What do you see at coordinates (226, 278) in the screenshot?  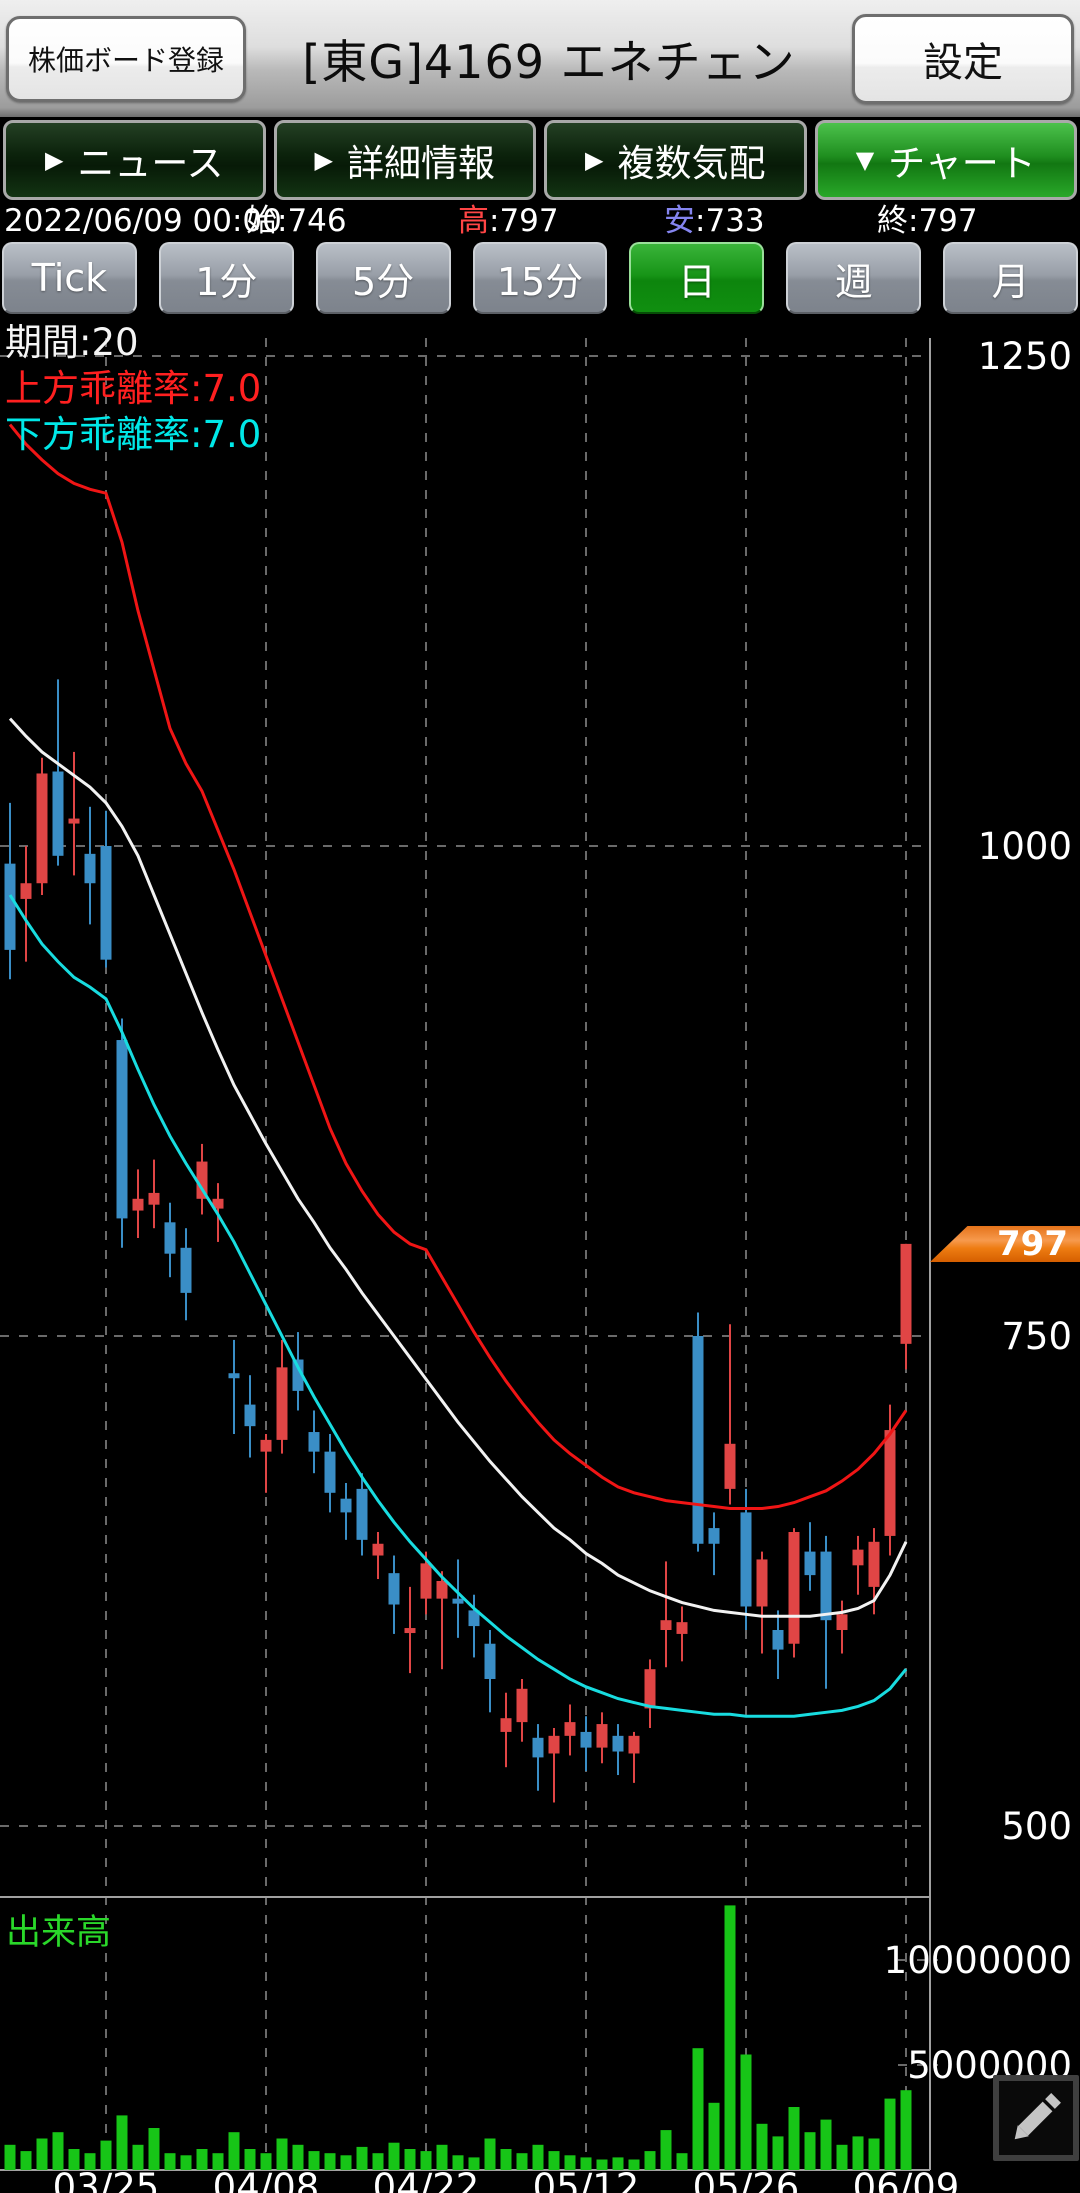 I see `timeframe-1min-button: 1分` at bounding box center [226, 278].